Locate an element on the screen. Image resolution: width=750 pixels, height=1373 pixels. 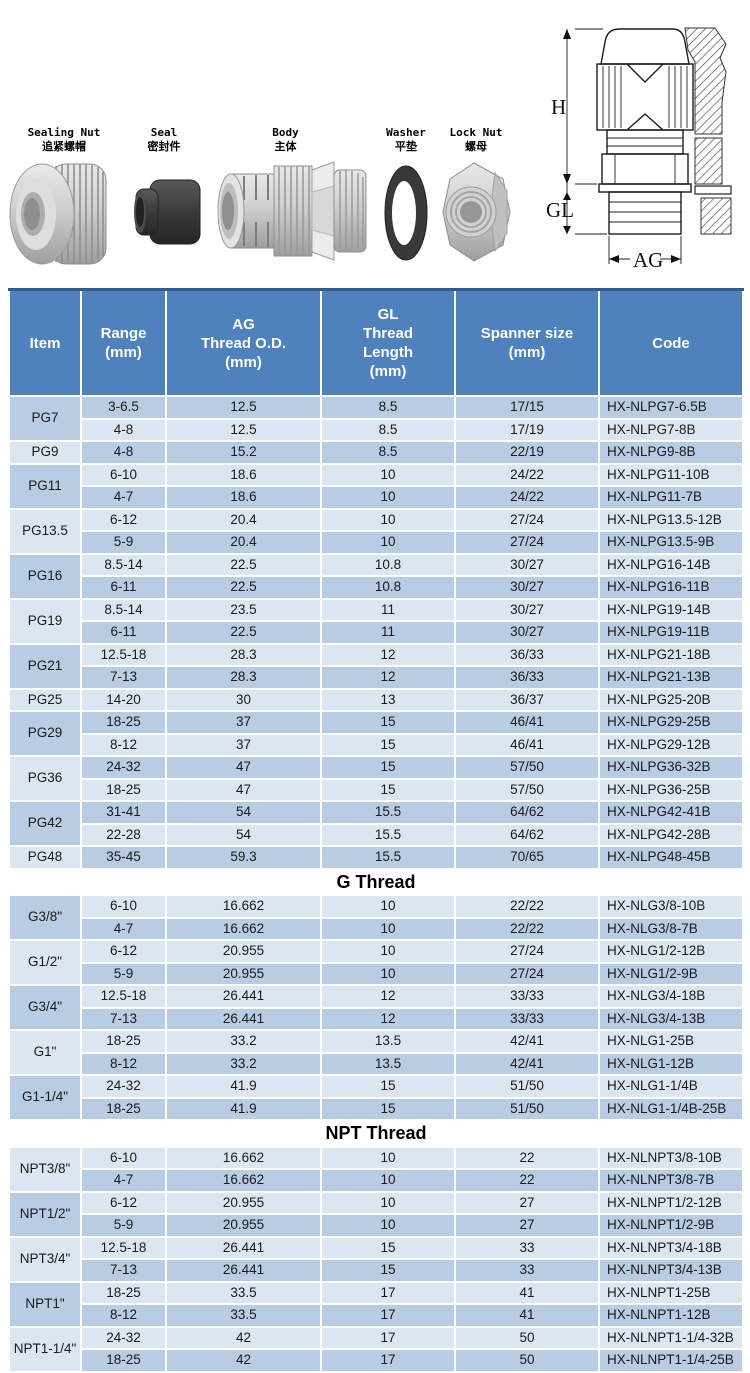
code-cell: HX-NLPG21-18B is located at coordinates (671, 654).